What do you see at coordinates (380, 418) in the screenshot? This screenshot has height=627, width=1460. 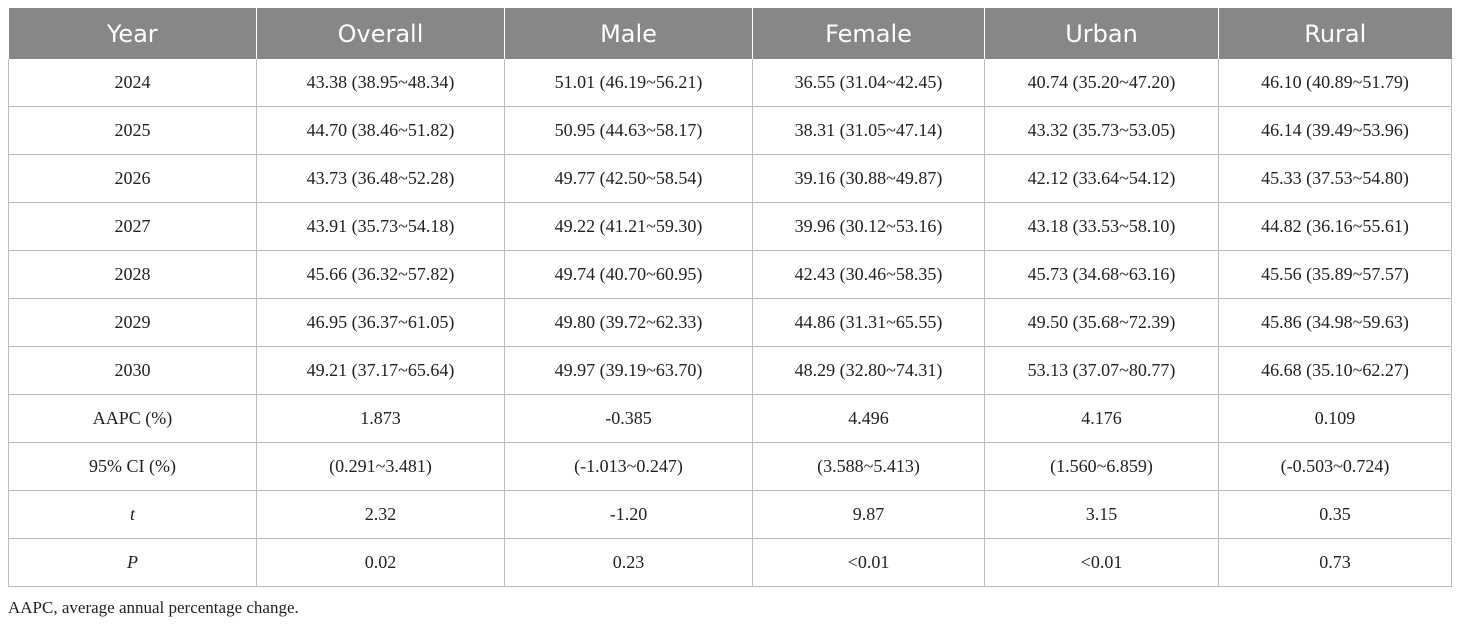 I see `table-cell: 1.873` at bounding box center [380, 418].